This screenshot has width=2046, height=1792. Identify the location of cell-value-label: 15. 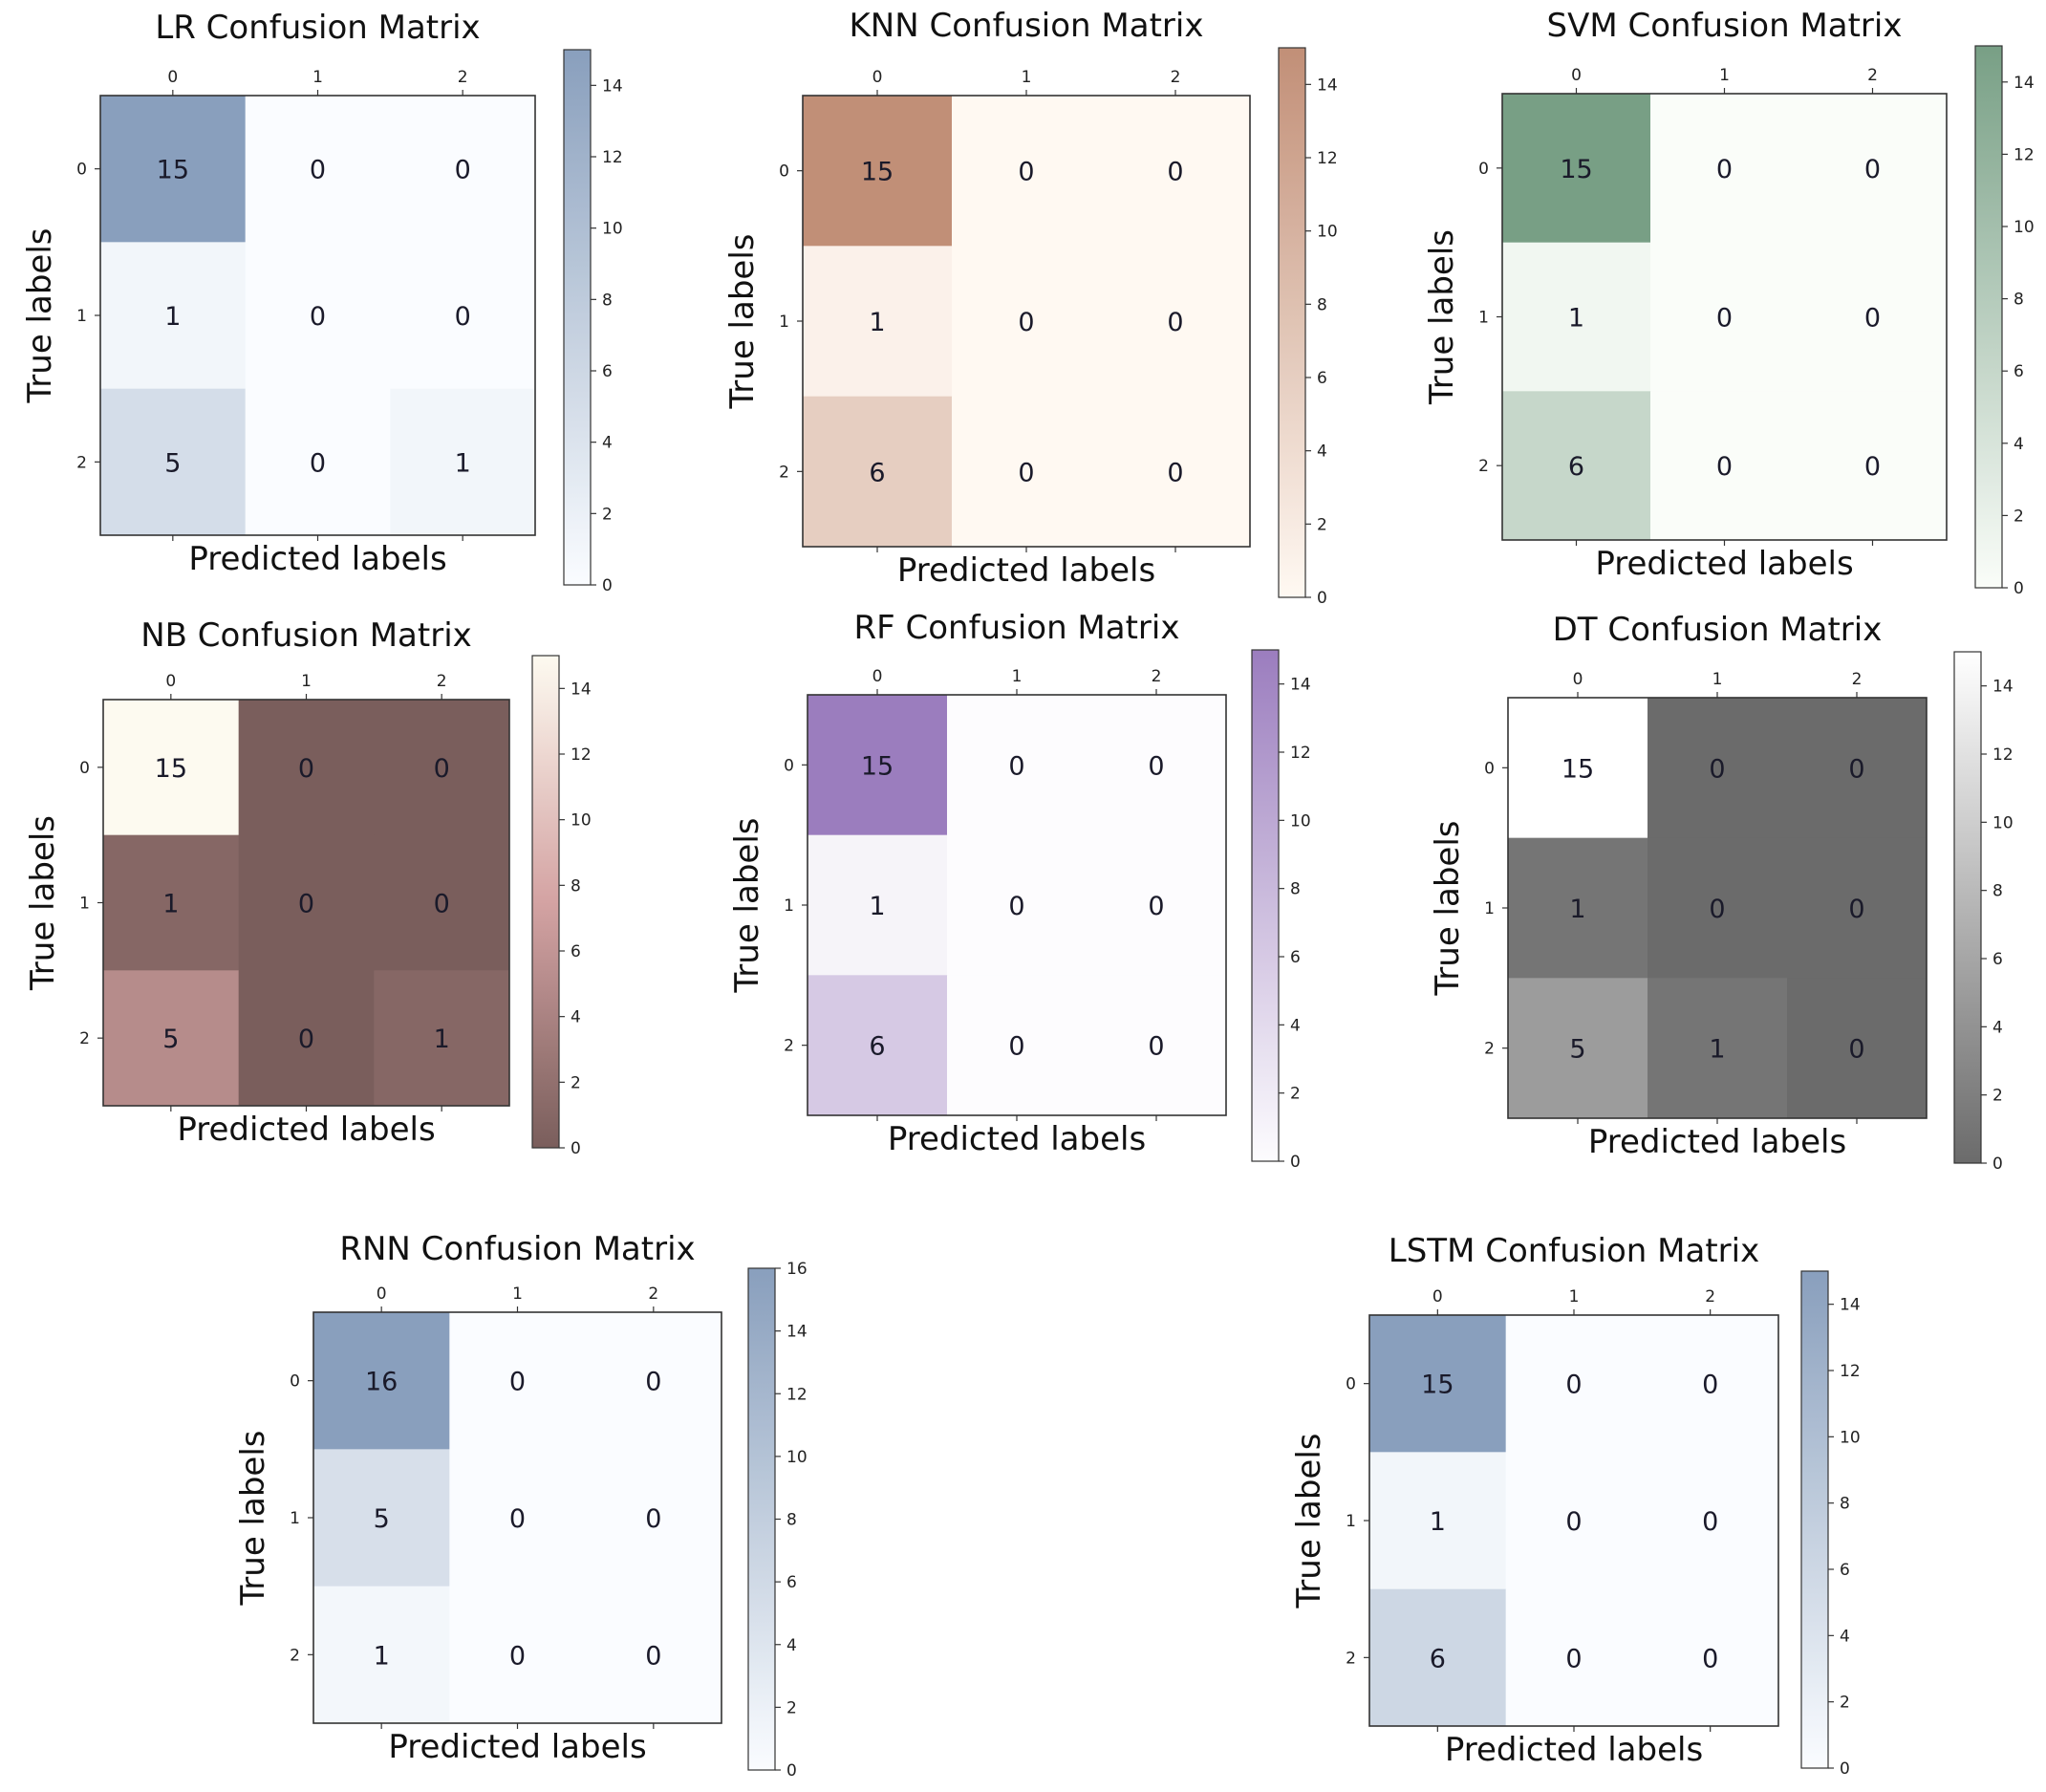
(1576, 169).